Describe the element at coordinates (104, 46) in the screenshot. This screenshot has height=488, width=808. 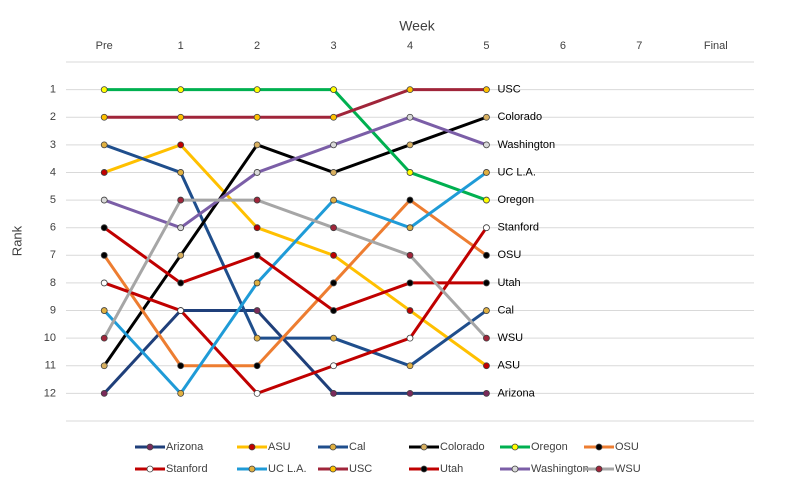
I see `x-tick-label: Pre` at that location.